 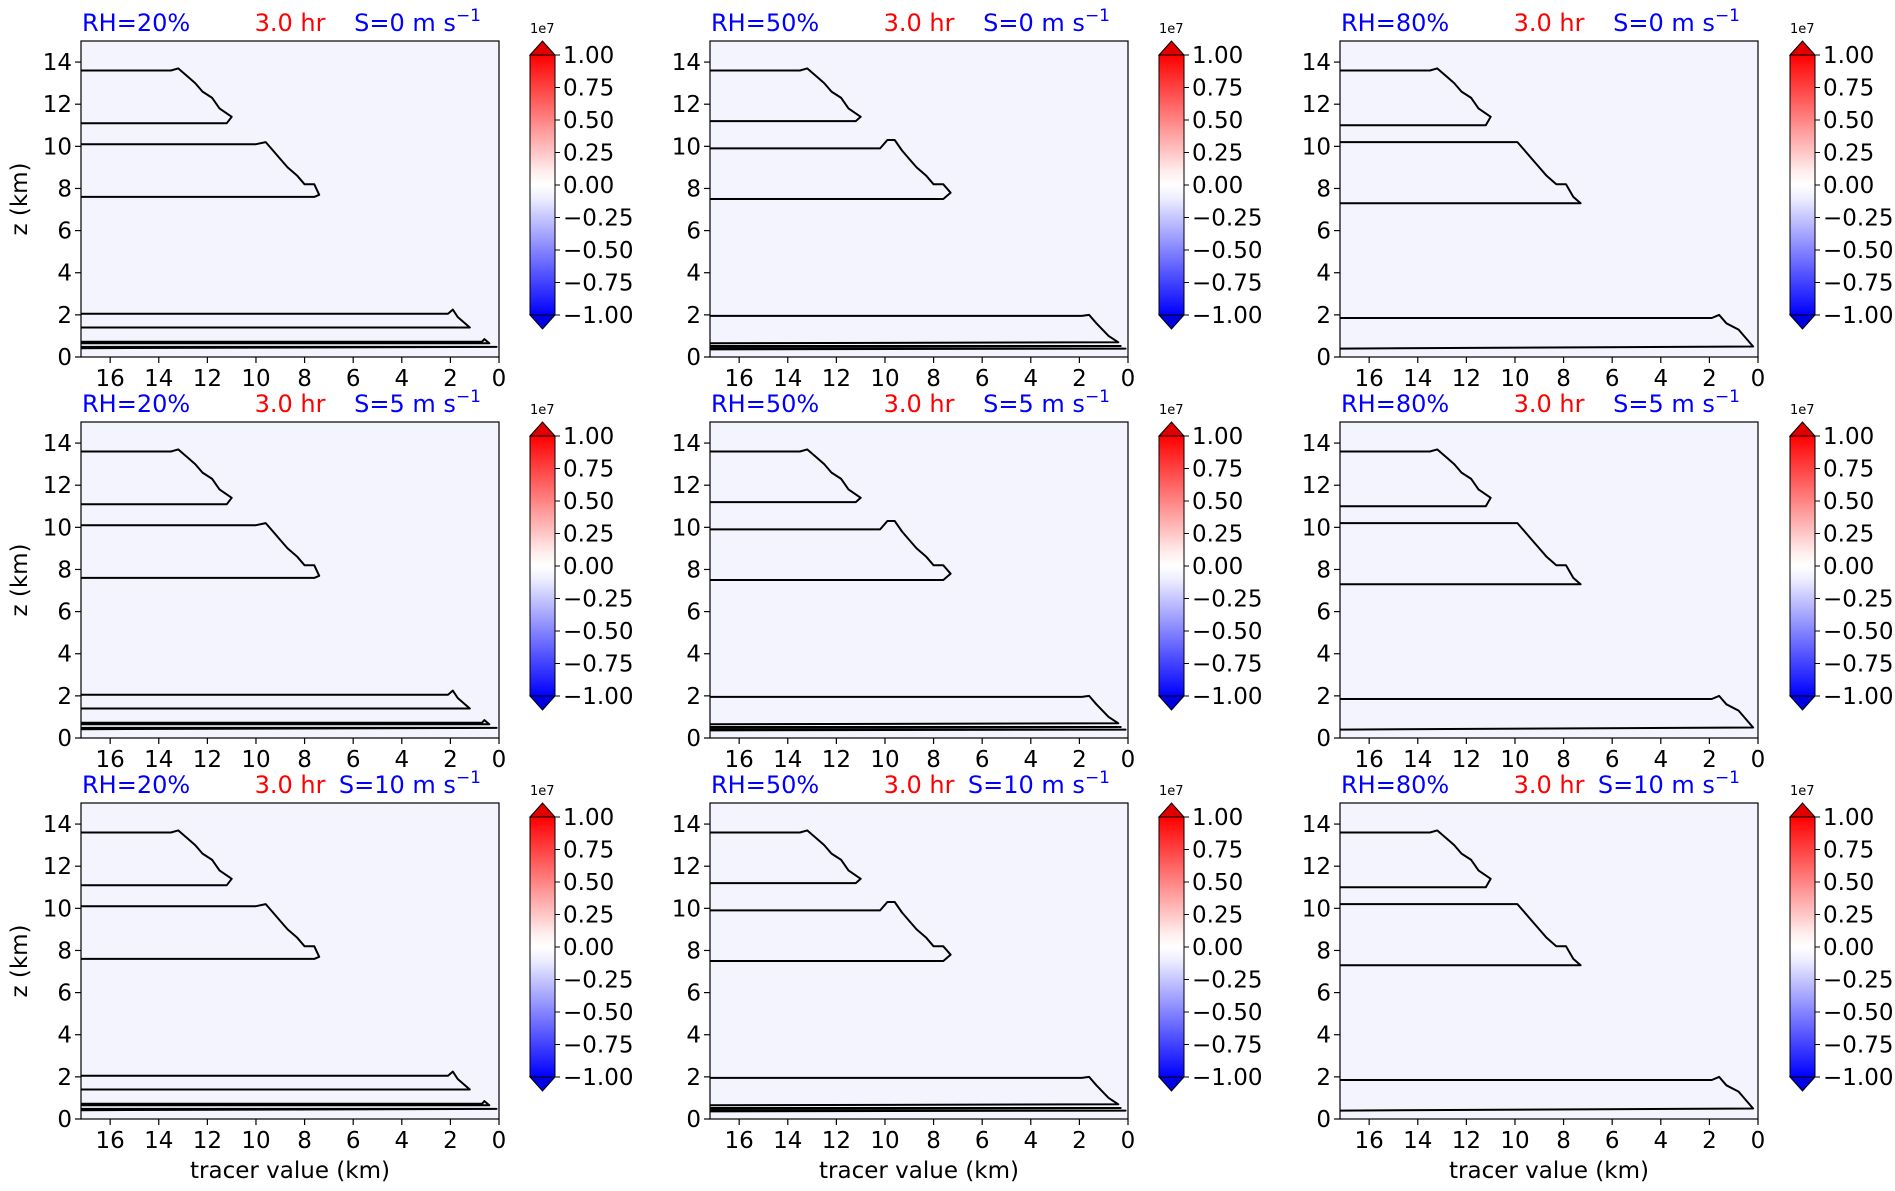 I want to click on x-tick-label: 0, so click(x=1128, y=379).